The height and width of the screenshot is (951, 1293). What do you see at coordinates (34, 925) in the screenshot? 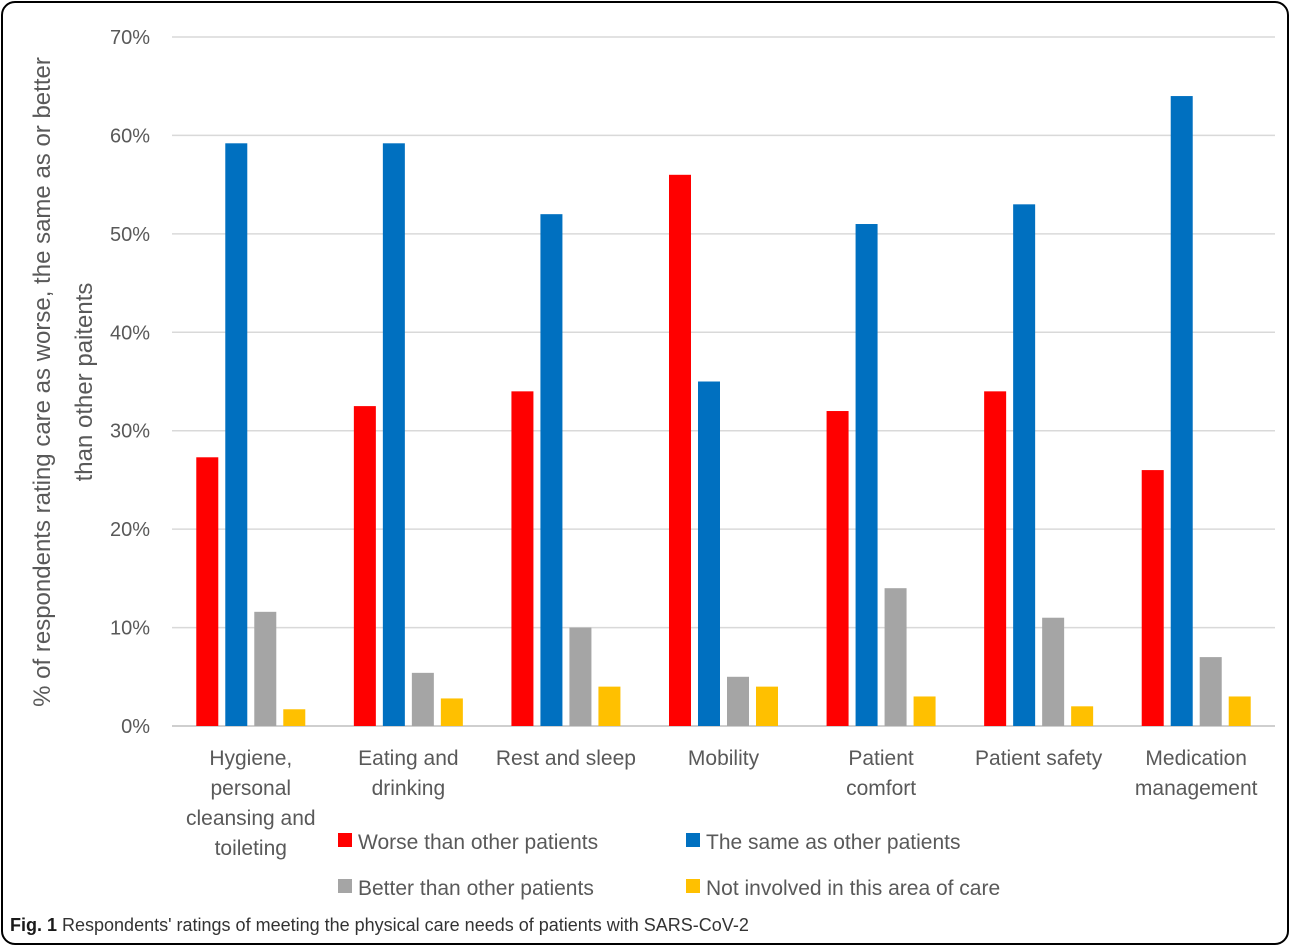
I see `caption-label: Fig. 1` at bounding box center [34, 925].